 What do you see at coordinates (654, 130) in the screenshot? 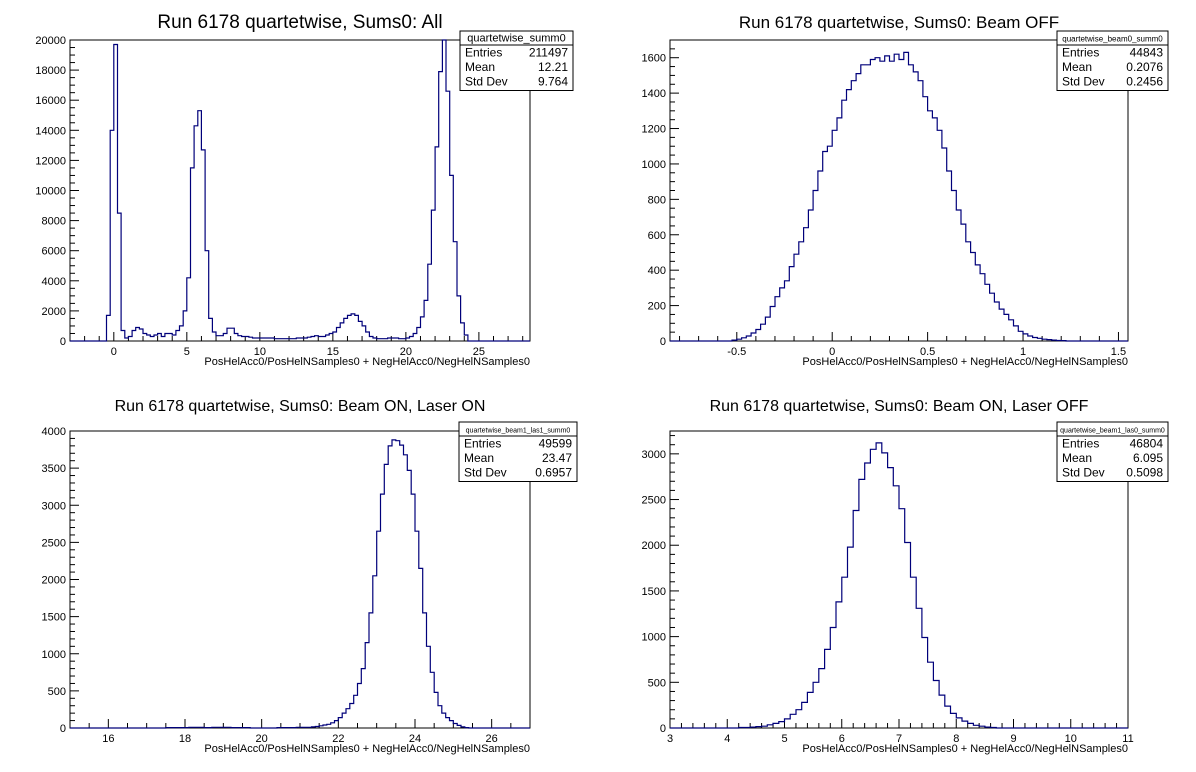
I see `y-tick-label: 1200` at bounding box center [654, 130].